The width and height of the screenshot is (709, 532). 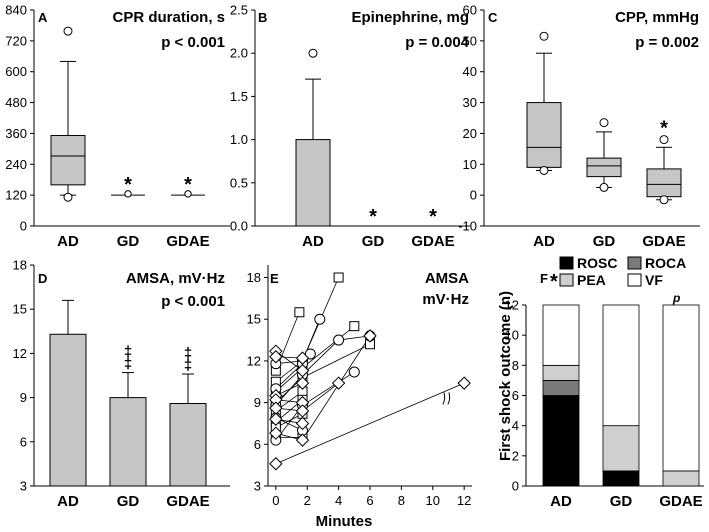 What do you see at coordinates (344, 521) in the screenshot?
I see `panel-e-xlabel: Minutes` at bounding box center [344, 521].